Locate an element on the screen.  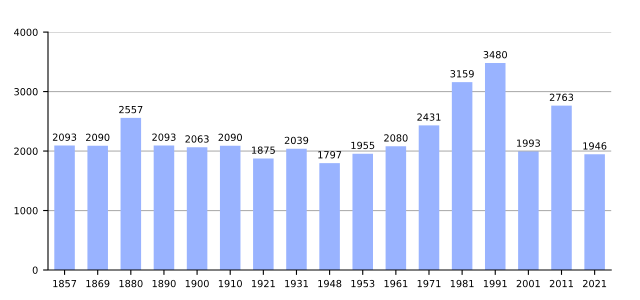
y-tick-label: 3000 is located at coordinates (26, 92).